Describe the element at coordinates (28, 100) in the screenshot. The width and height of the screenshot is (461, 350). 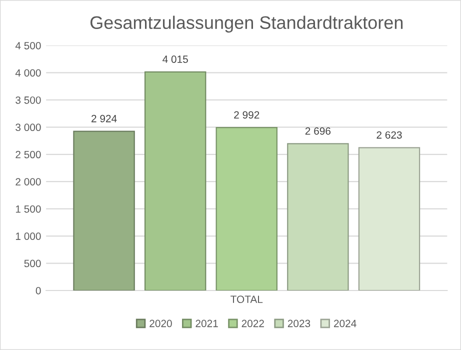
I see `y-tick-label: 3 500` at that location.